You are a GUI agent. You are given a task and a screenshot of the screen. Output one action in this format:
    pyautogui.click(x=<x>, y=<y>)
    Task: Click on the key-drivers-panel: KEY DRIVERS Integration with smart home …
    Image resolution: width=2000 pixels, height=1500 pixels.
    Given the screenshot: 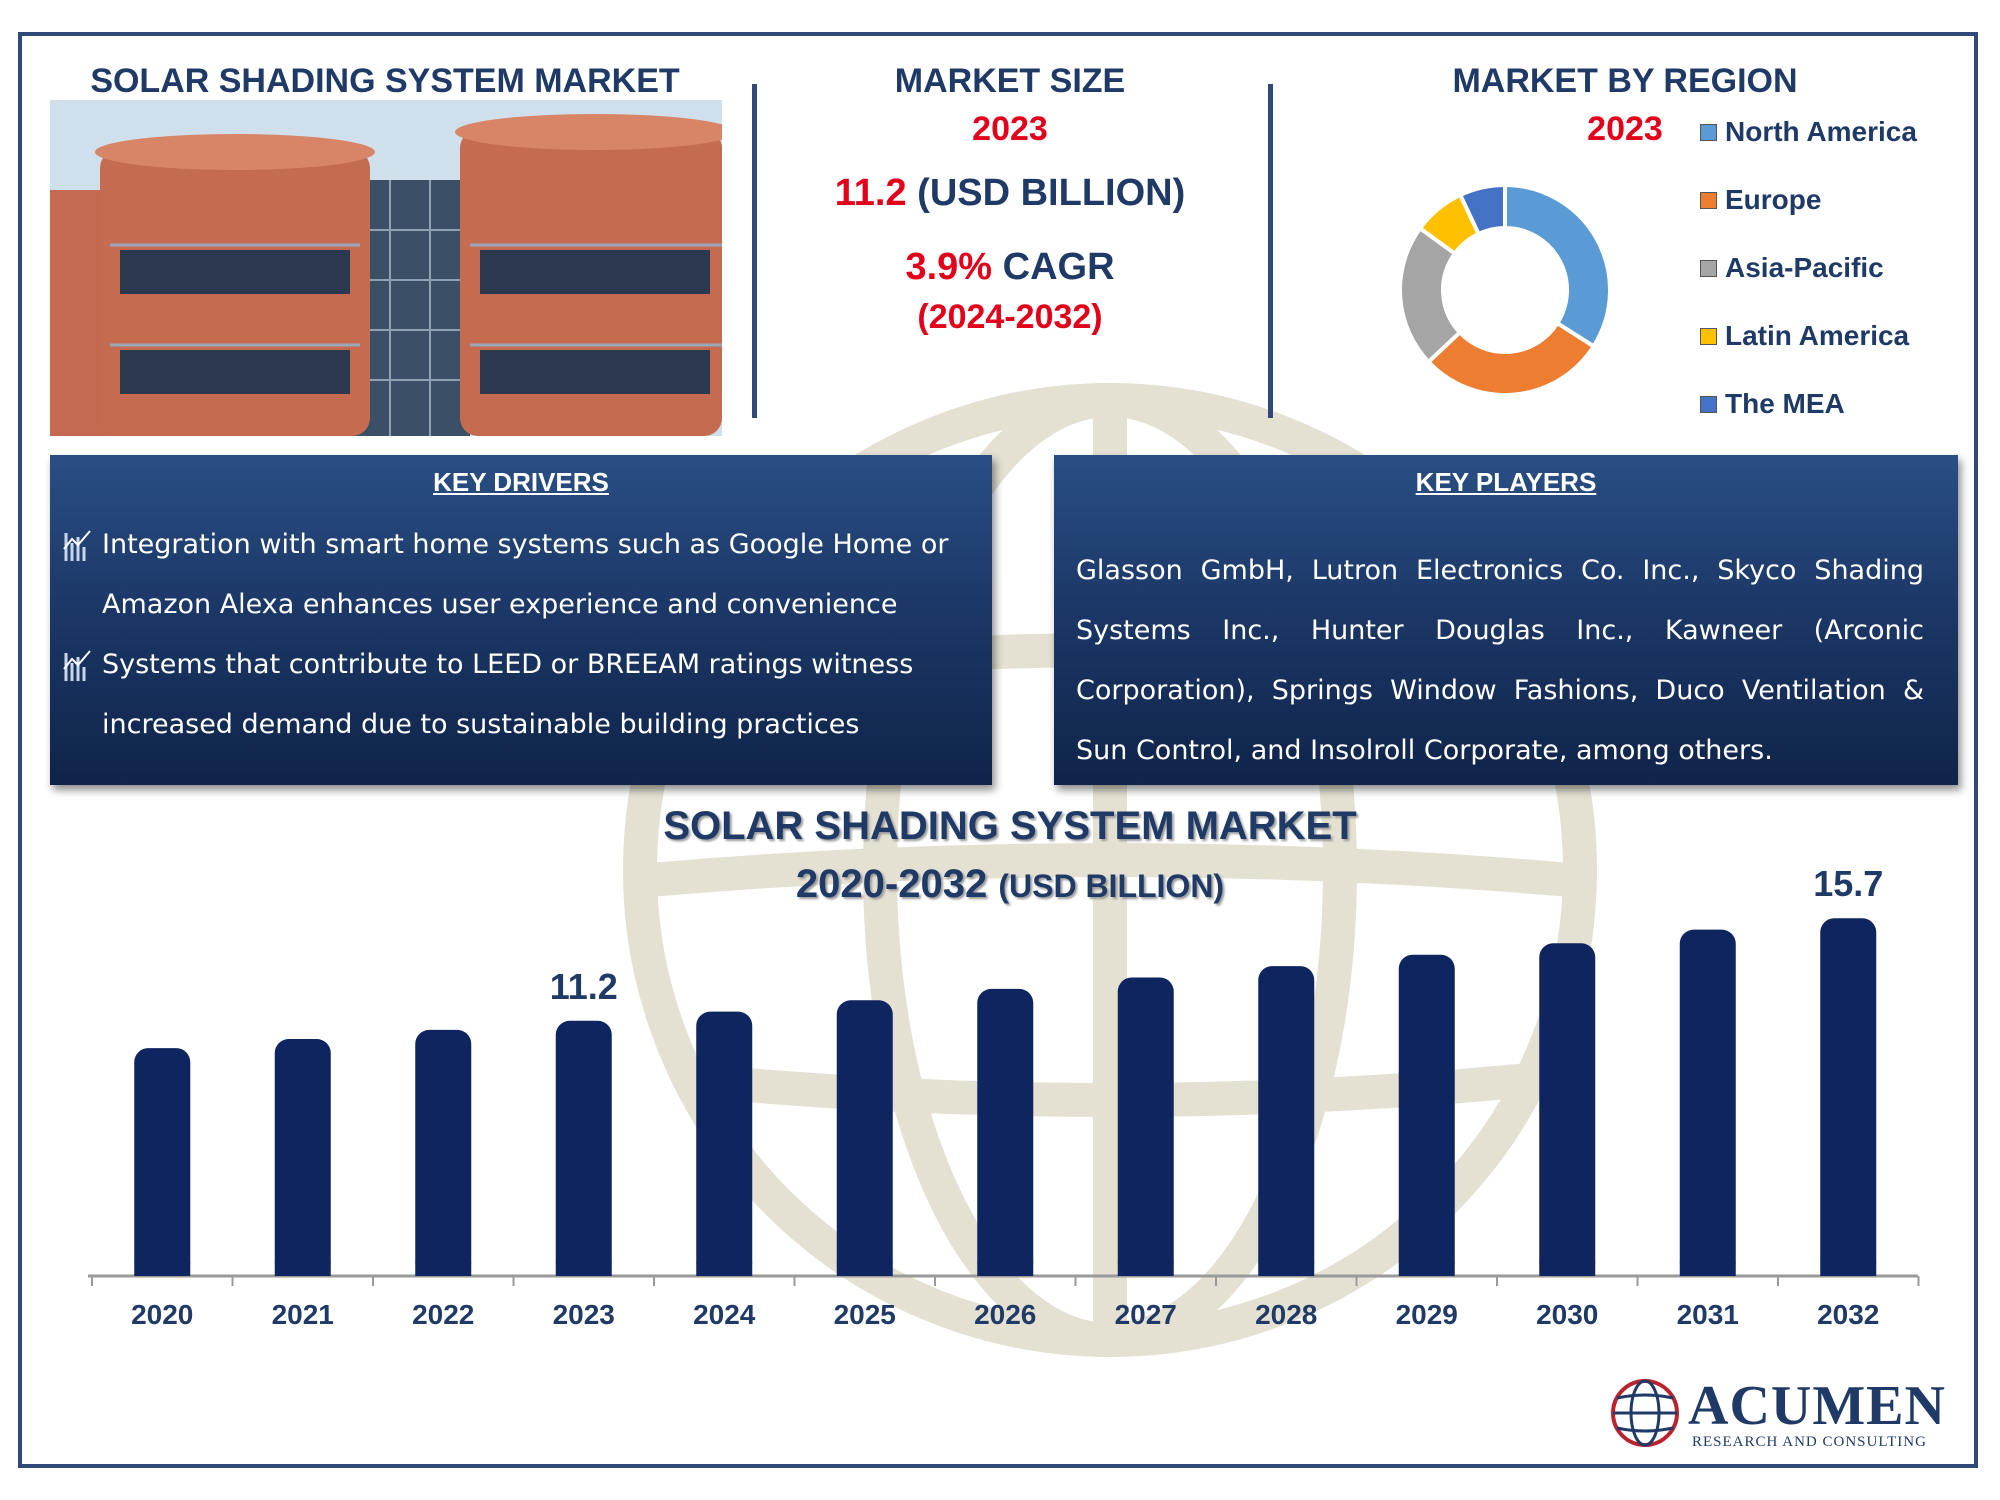 What is the action you would take?
    pyautogui.click(x=521, y=620)
    